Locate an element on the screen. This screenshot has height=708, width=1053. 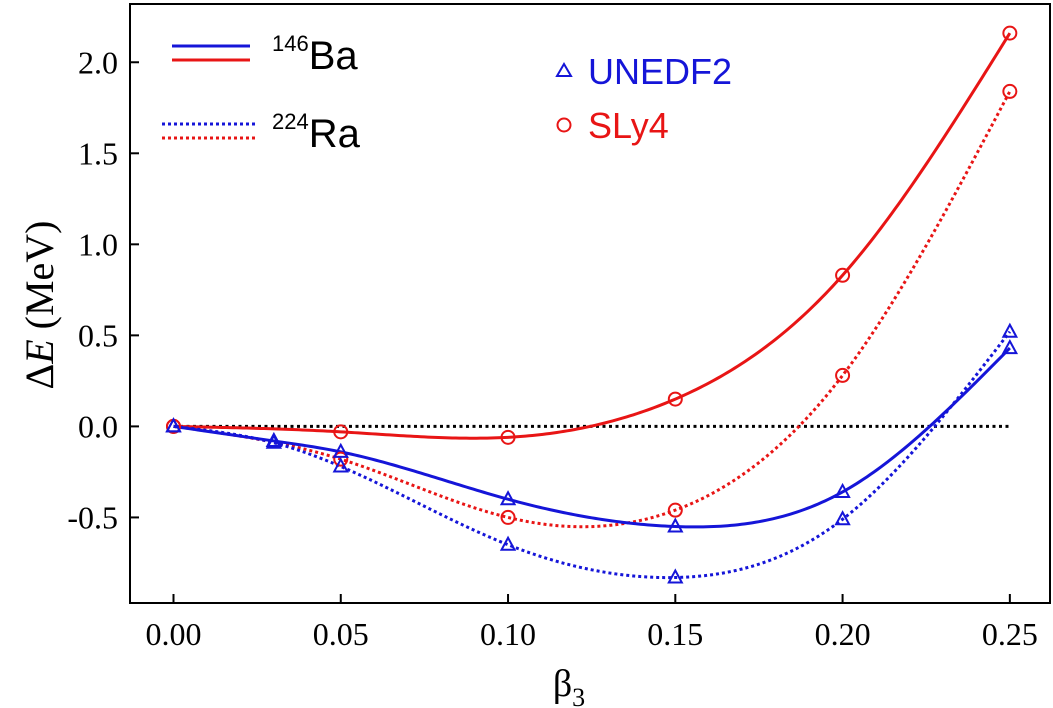
y-tick-label-0: -0.5 is located at coordinates (92, 517).